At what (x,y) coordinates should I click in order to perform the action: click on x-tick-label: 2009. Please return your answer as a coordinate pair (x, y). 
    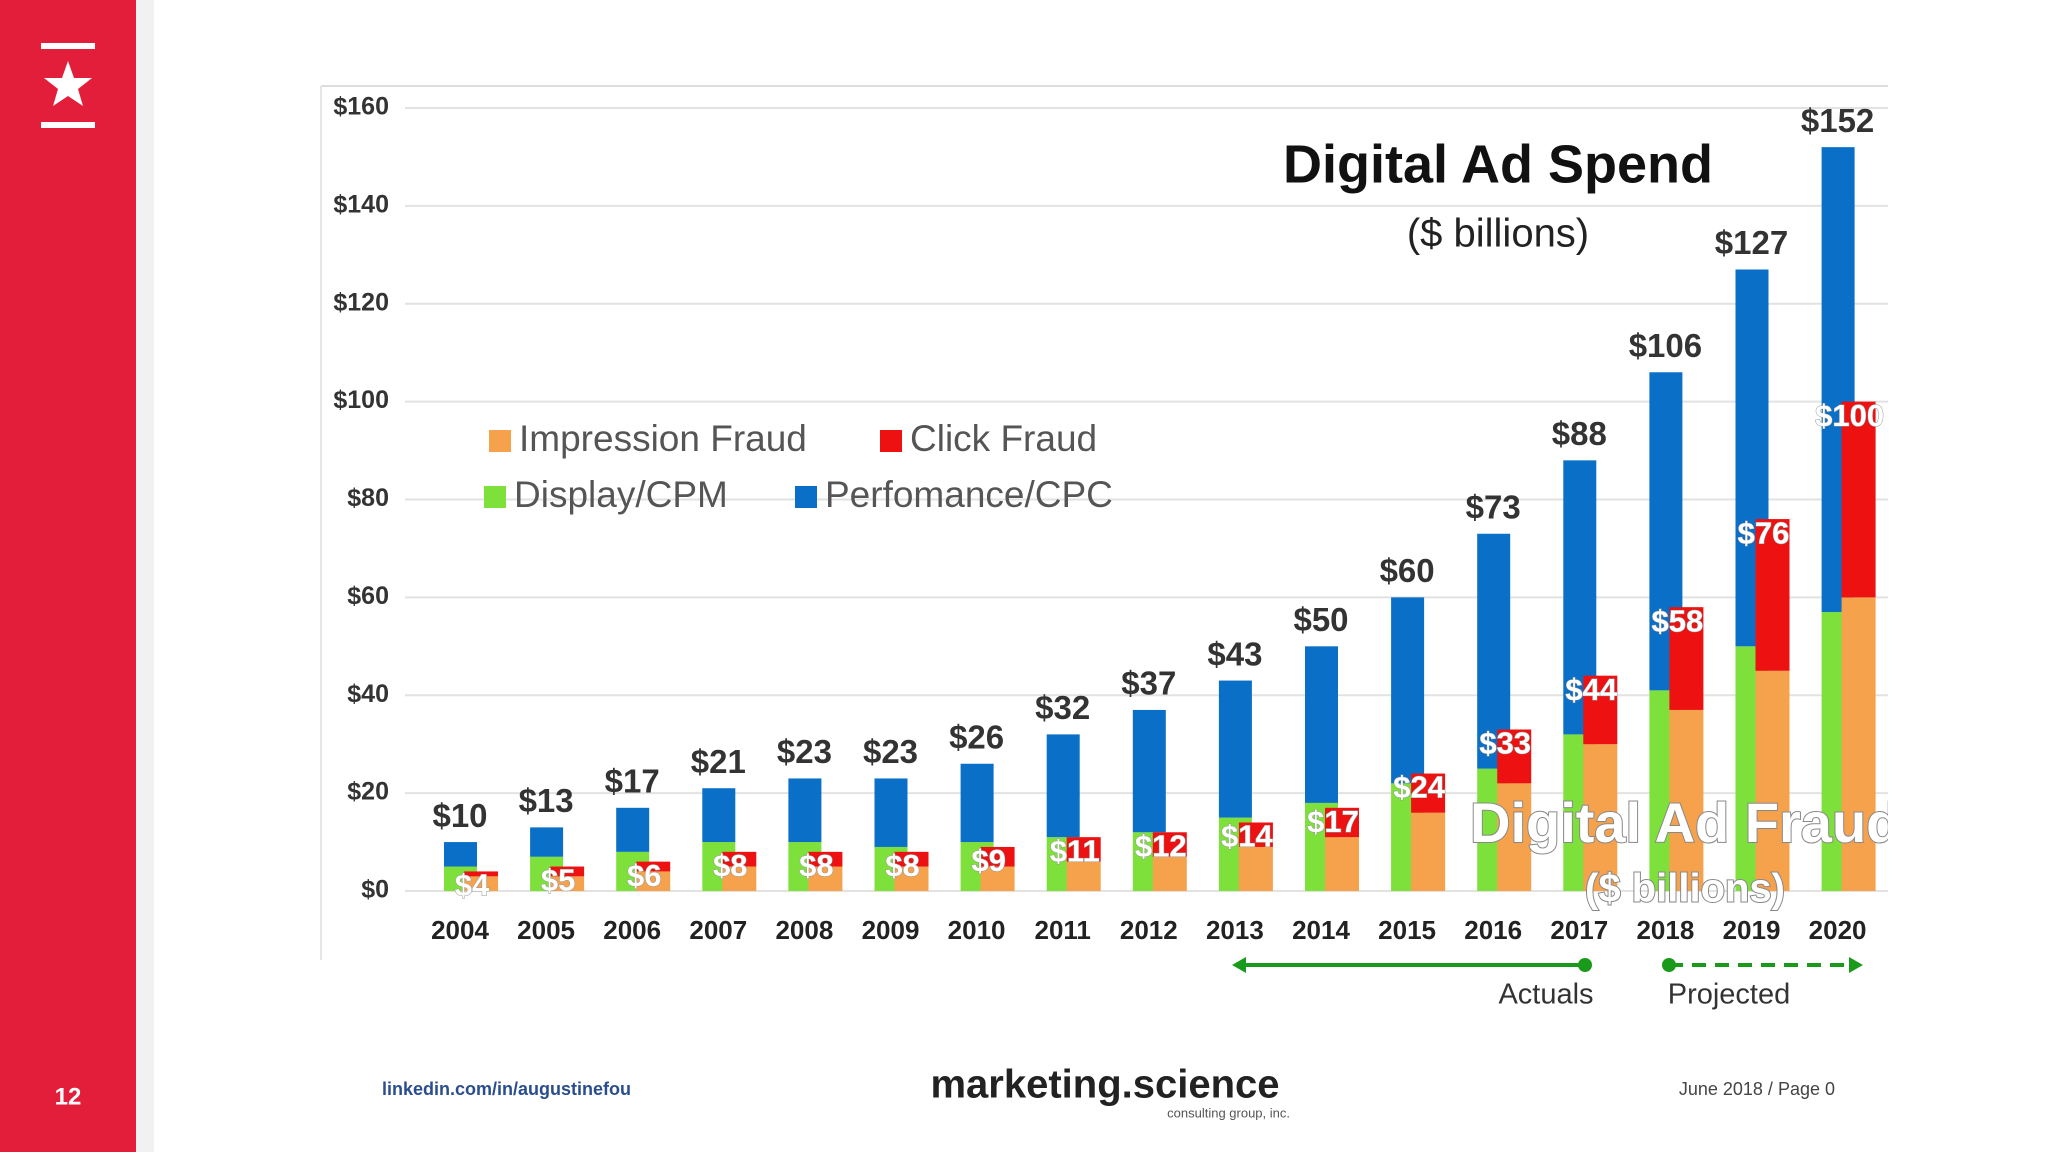
    Looking at the image, I should click on (891, 930).